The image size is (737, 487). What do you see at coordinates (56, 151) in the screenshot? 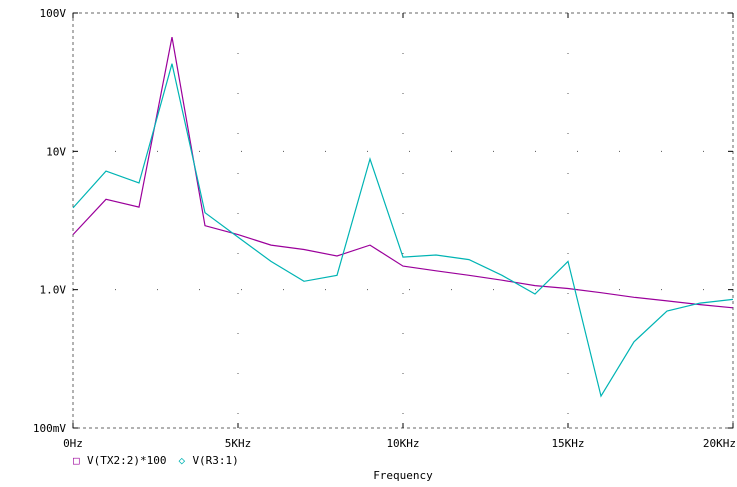
I see `y-tick-label: 10V` at bounding box center [56, 151].